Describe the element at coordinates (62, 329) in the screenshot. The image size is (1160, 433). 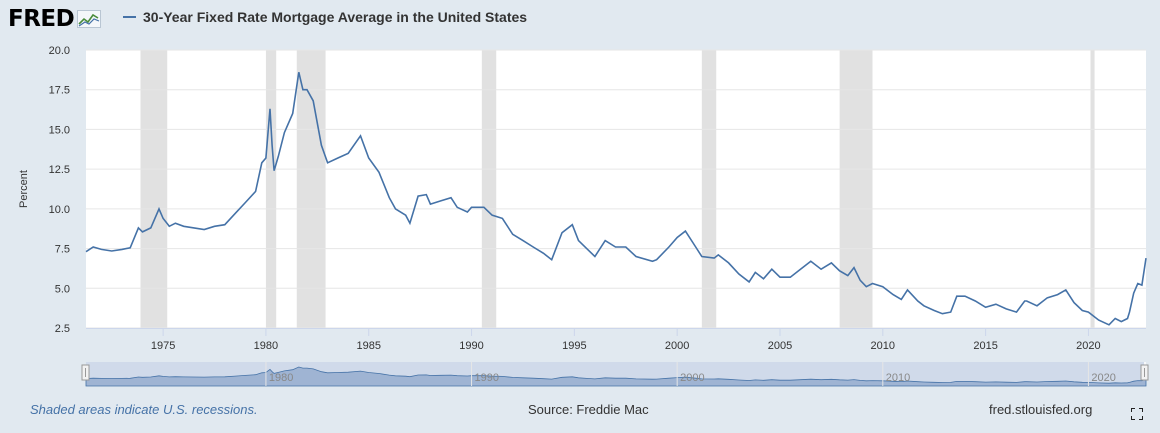
I see `y-tick-label: 2.5` at that location.